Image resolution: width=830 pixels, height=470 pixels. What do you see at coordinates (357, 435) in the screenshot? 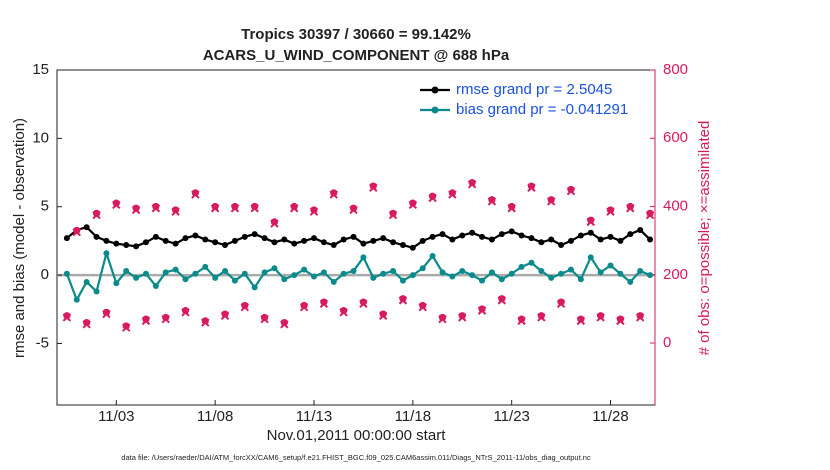
I see `x-axis-label: Nov.01,2011 00:00:00 start` at bounding box center [357, 435].